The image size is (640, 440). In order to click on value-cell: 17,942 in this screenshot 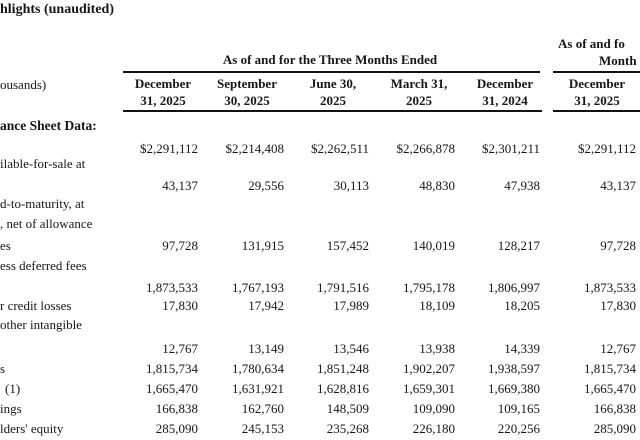, I will do `click(266, 305)`.